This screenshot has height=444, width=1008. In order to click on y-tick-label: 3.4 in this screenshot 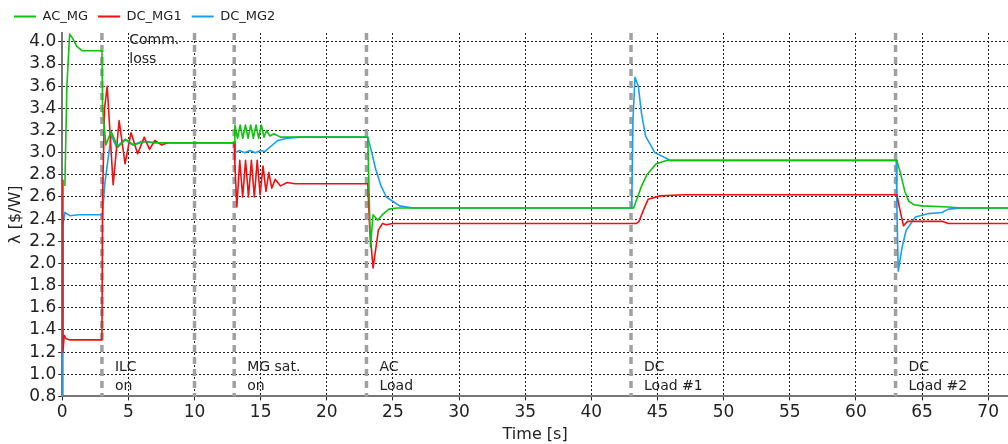, I will do `click(43, 106)`.